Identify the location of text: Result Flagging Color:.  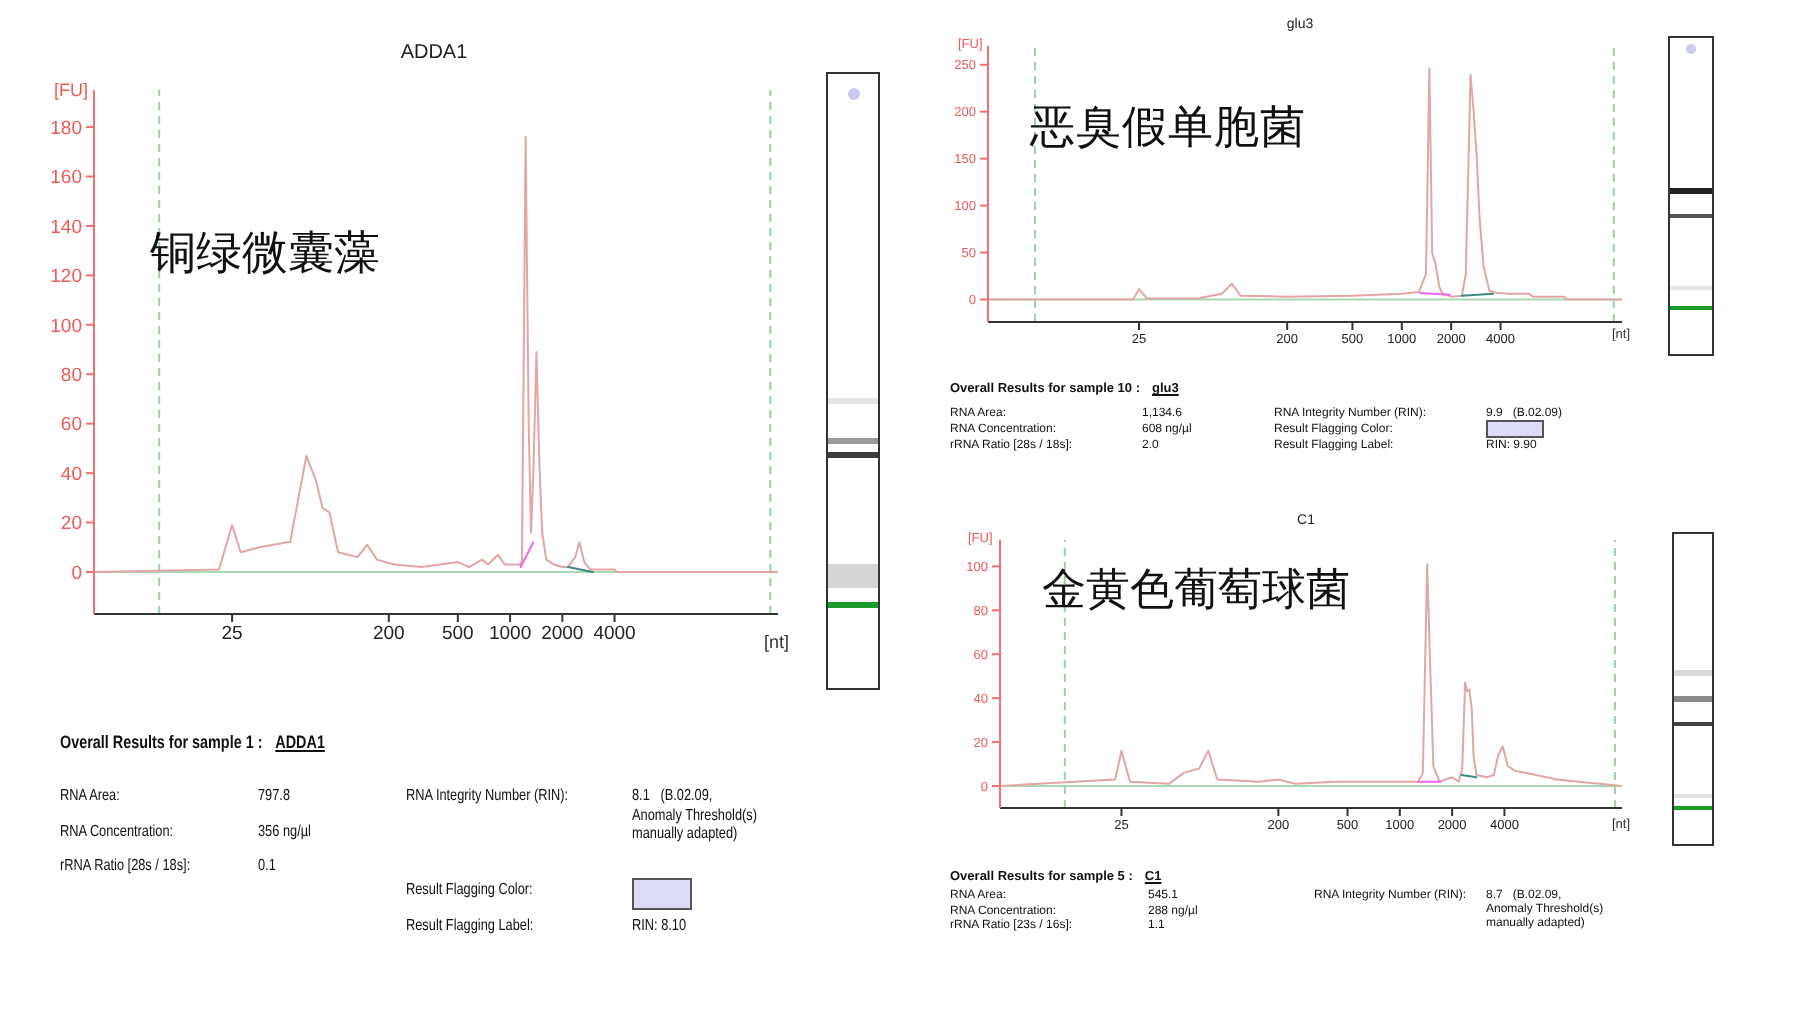
(469, 889).